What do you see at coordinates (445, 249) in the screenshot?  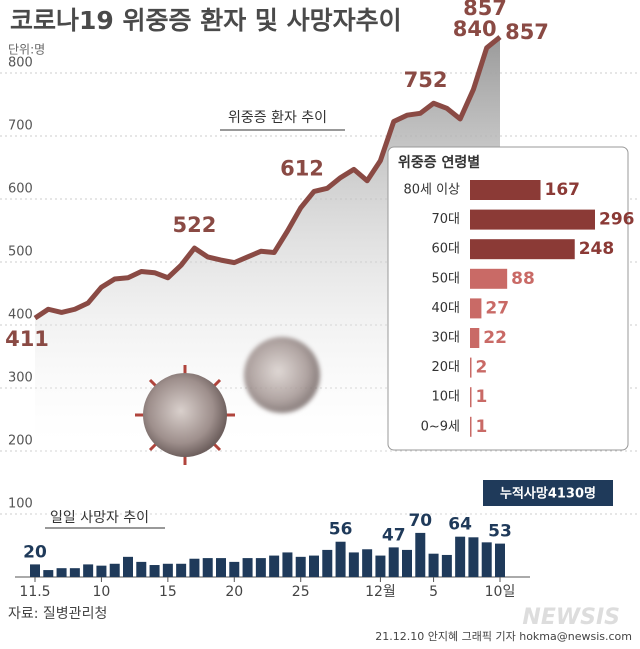 I see `category-label: 60대` at bounding box center [445, 249].